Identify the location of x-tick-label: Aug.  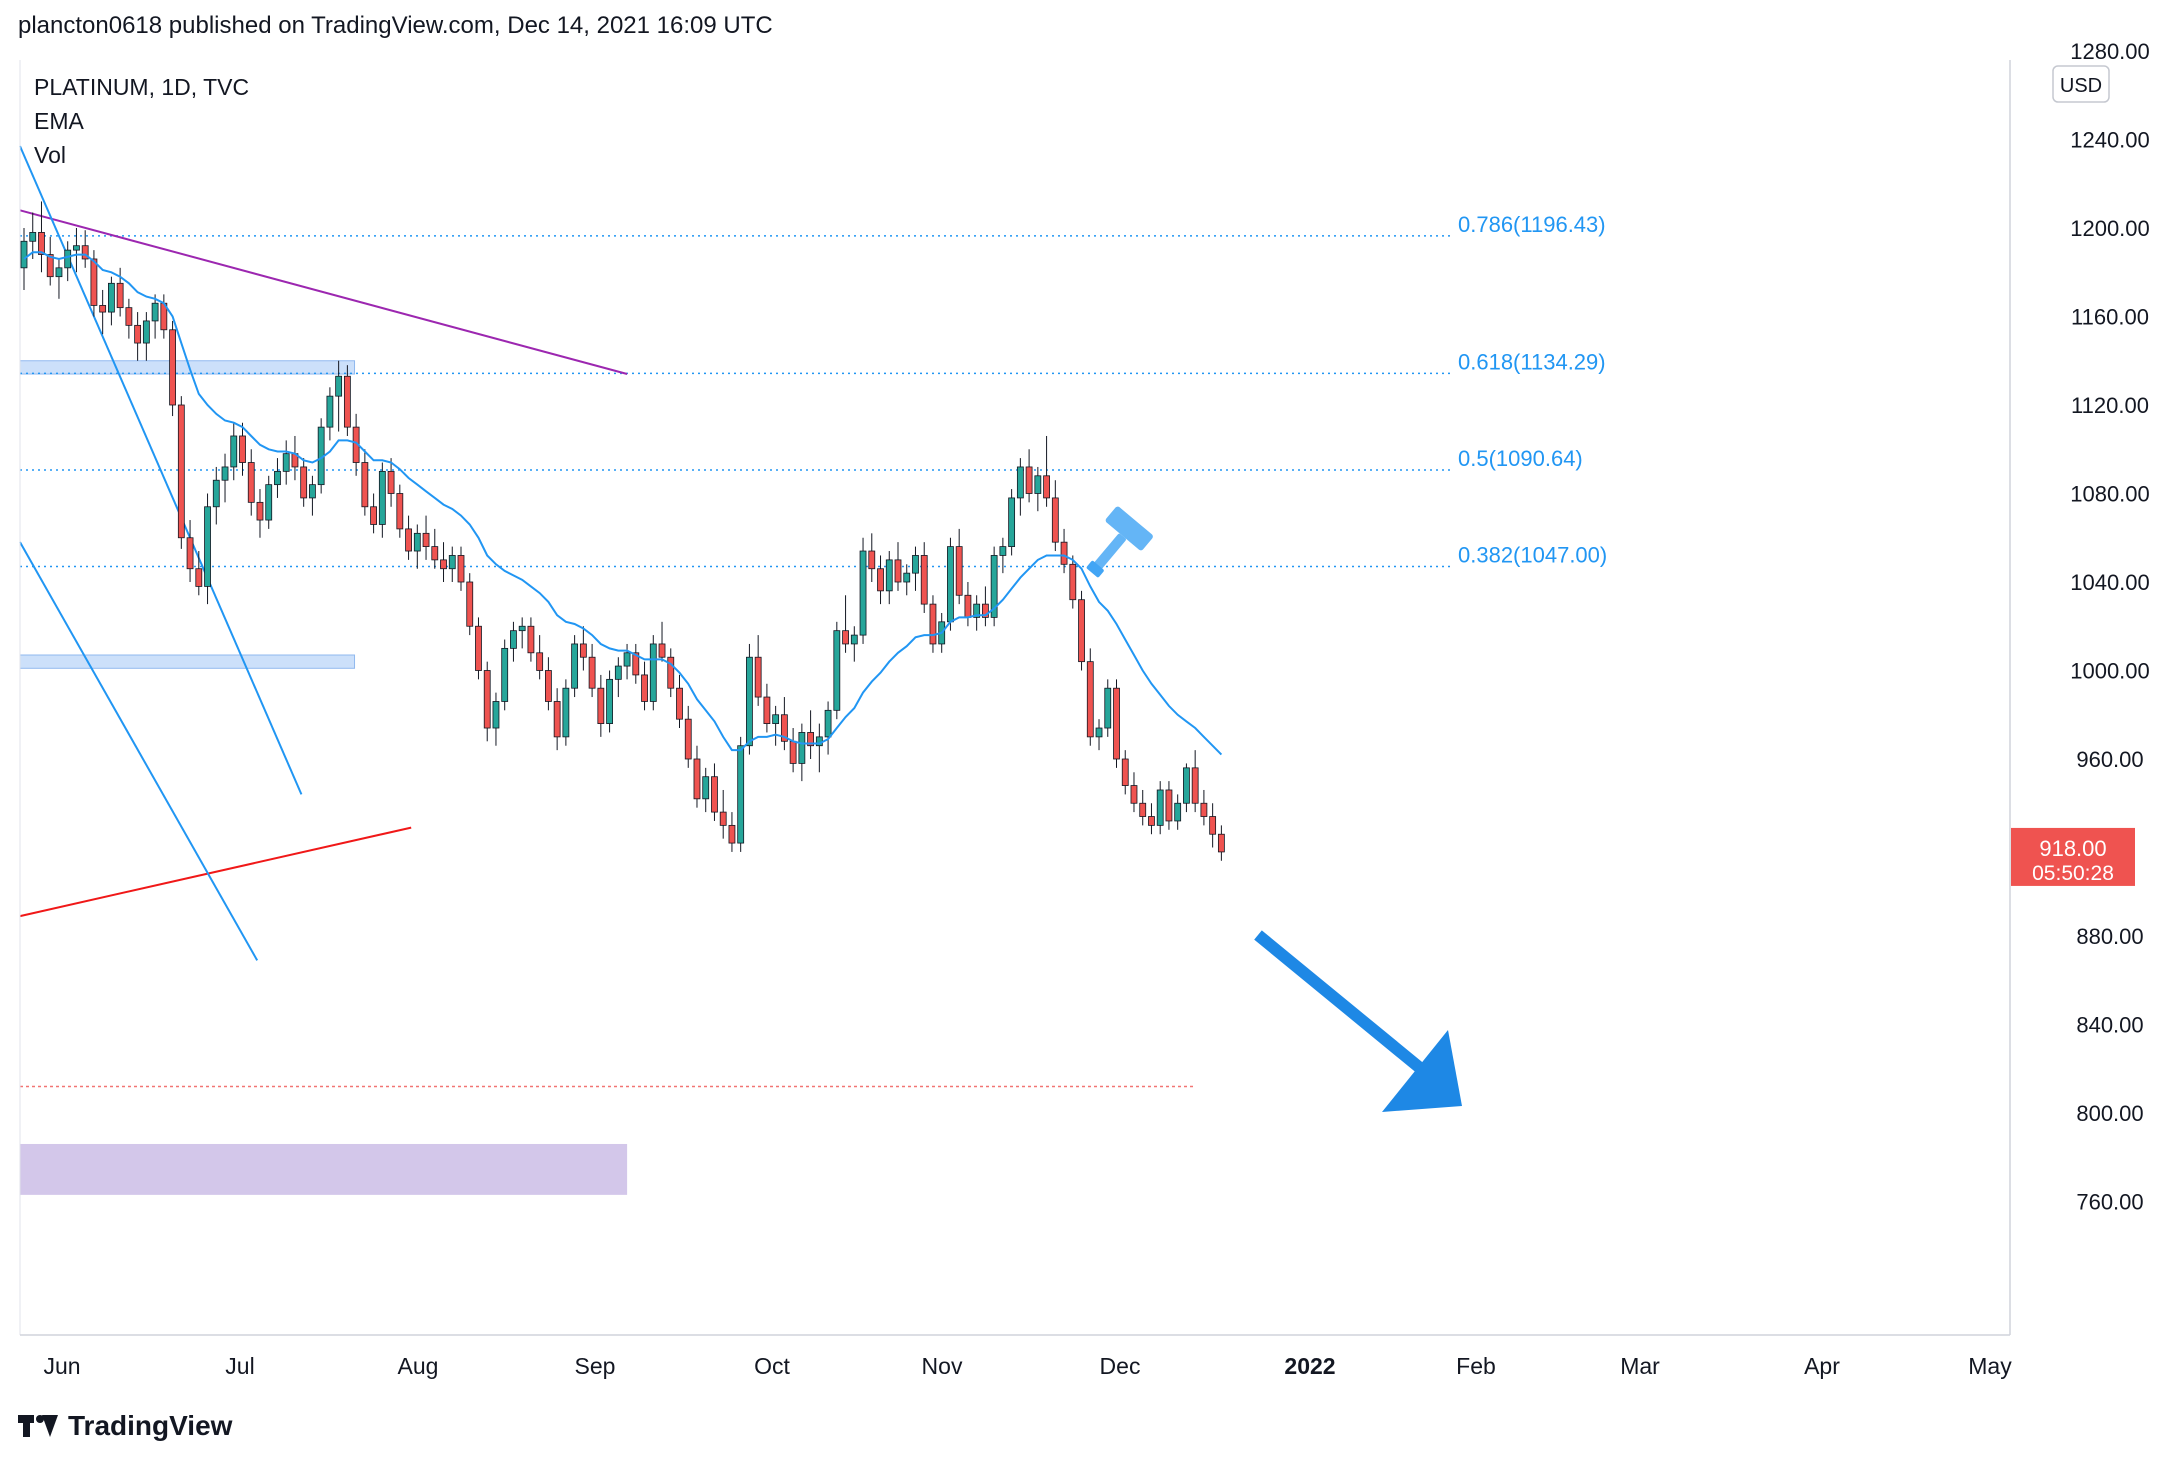
(418, 1366).